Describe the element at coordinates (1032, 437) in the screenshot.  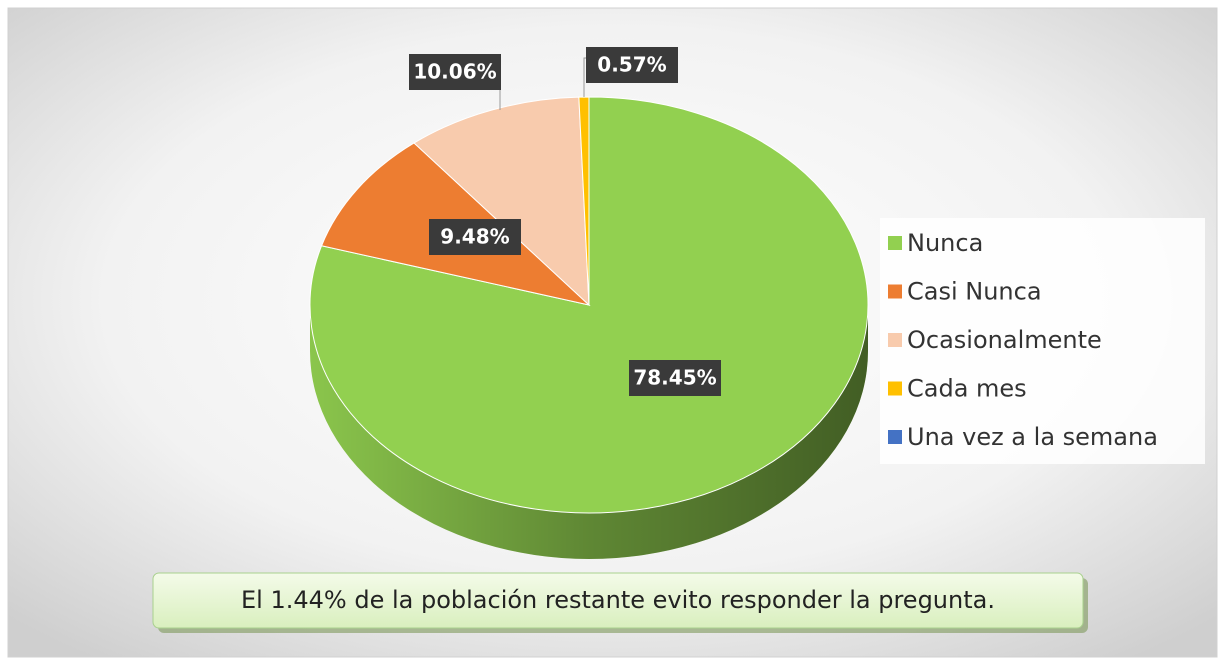
I see `legend-label: Una vez a la semana` at that location.